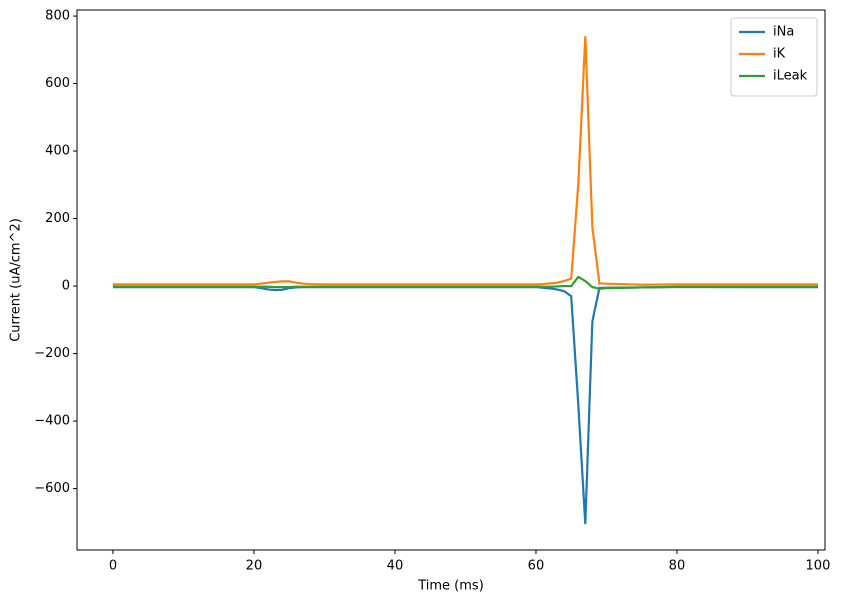 The height and width of the screenshot is (607, 862). Describe the element at coordinates (779, 54) in the screenshot. I see `legend-label: iK` at that location.